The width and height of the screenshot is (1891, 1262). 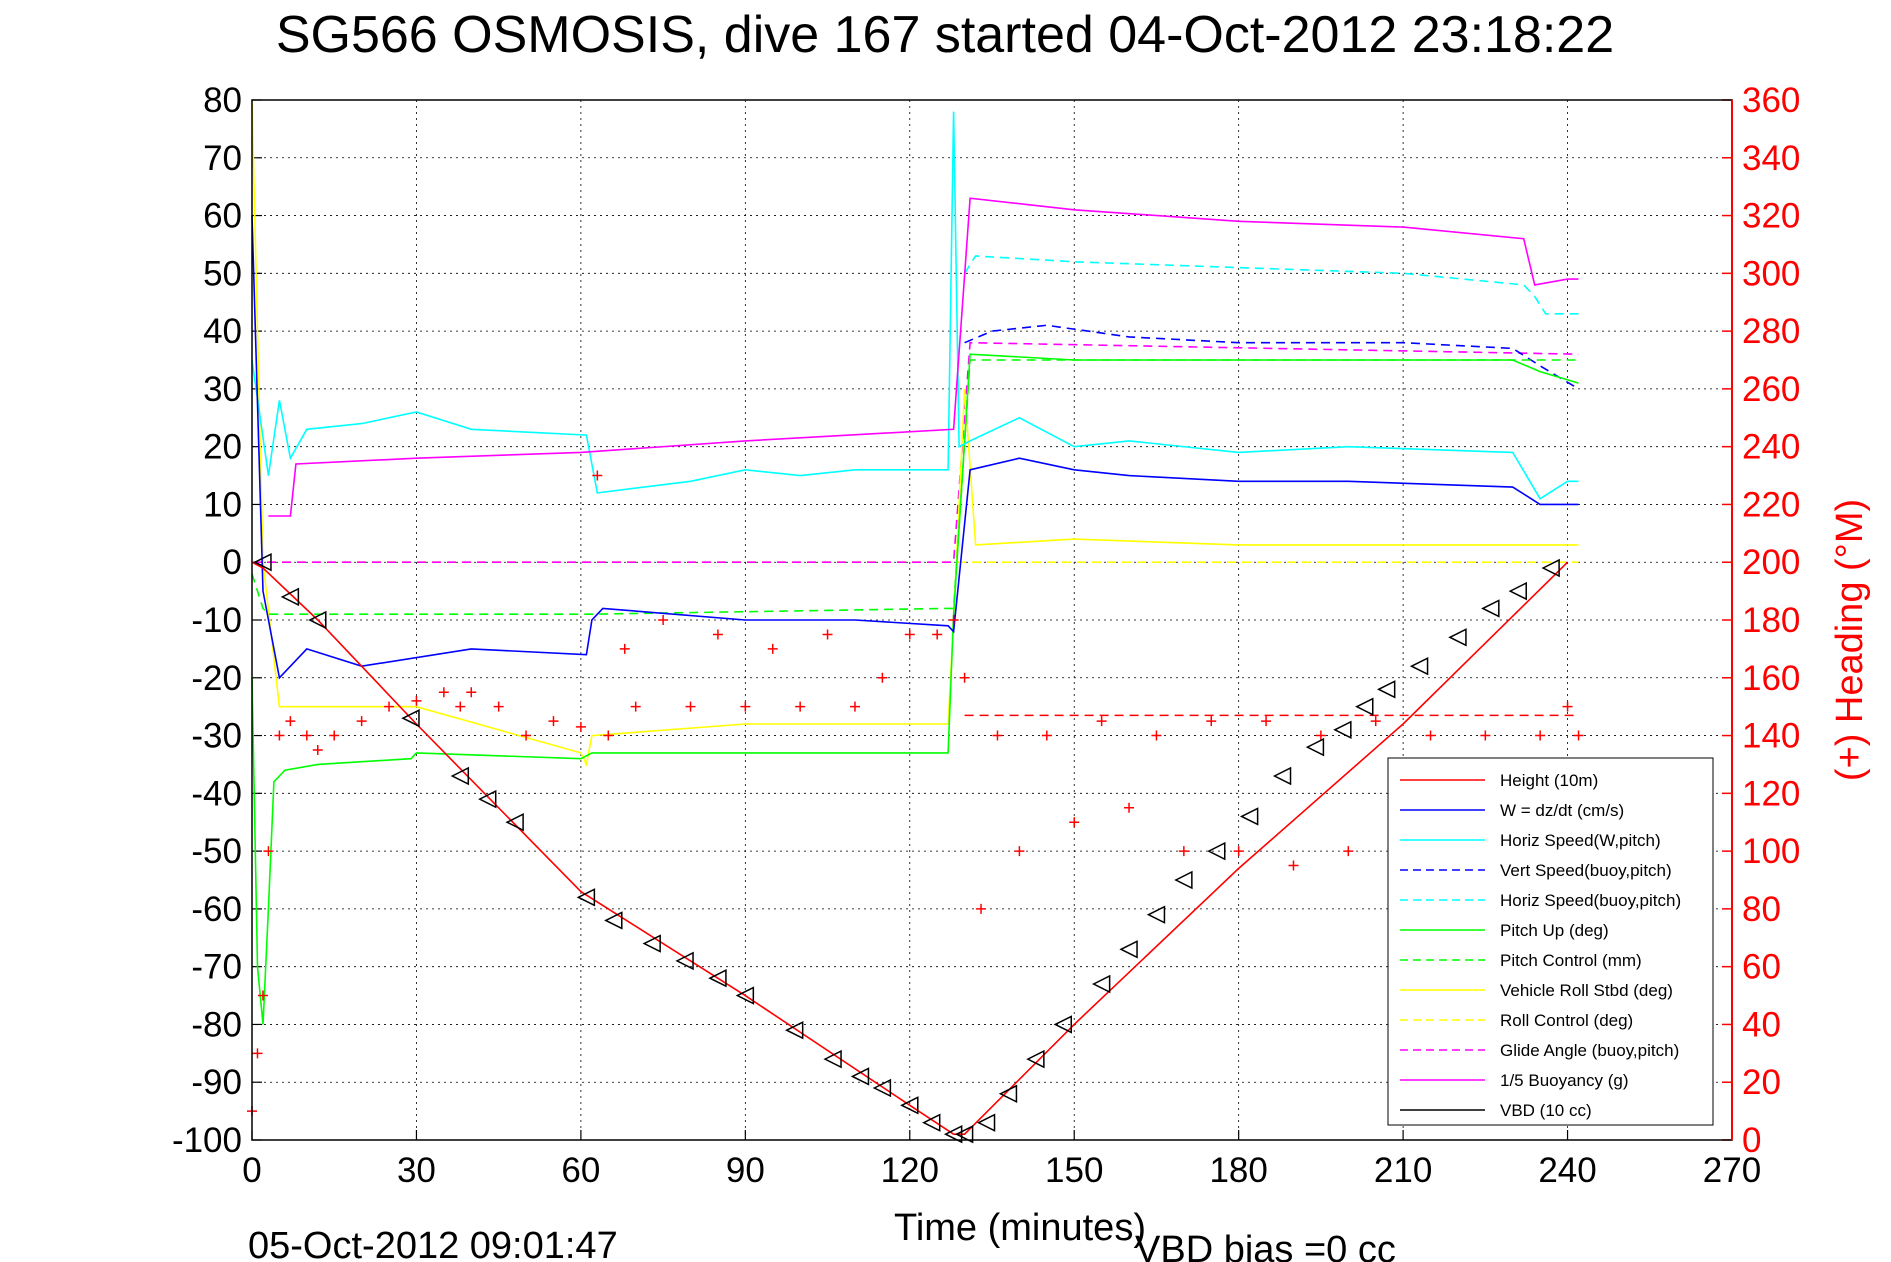 I want to click on y-right-tick-label: 320, so click(x=1771, y=216).